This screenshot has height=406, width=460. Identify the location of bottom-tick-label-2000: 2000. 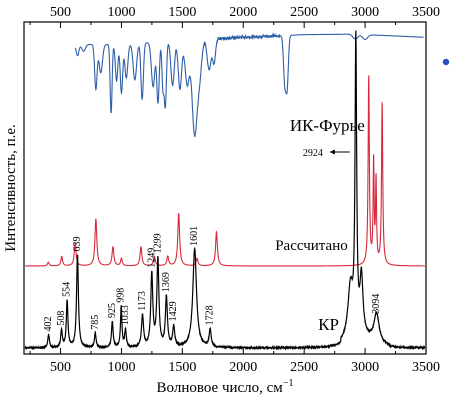
(243, 367).